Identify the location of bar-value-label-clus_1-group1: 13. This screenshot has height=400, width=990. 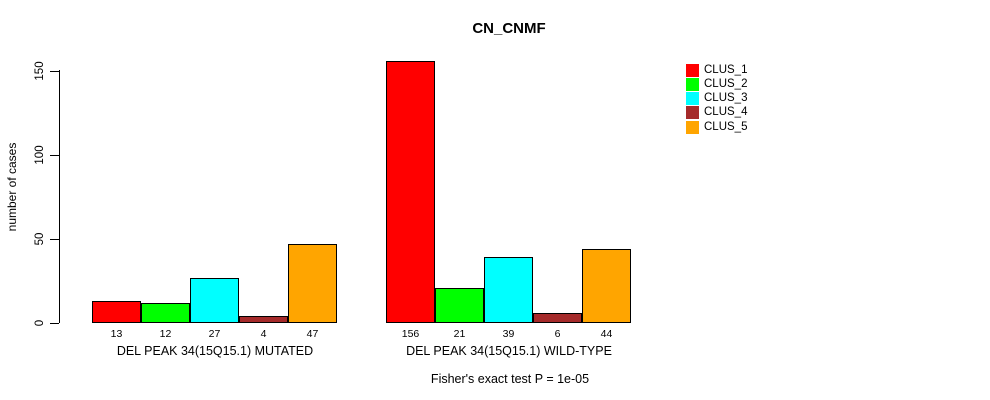
(116, 334).